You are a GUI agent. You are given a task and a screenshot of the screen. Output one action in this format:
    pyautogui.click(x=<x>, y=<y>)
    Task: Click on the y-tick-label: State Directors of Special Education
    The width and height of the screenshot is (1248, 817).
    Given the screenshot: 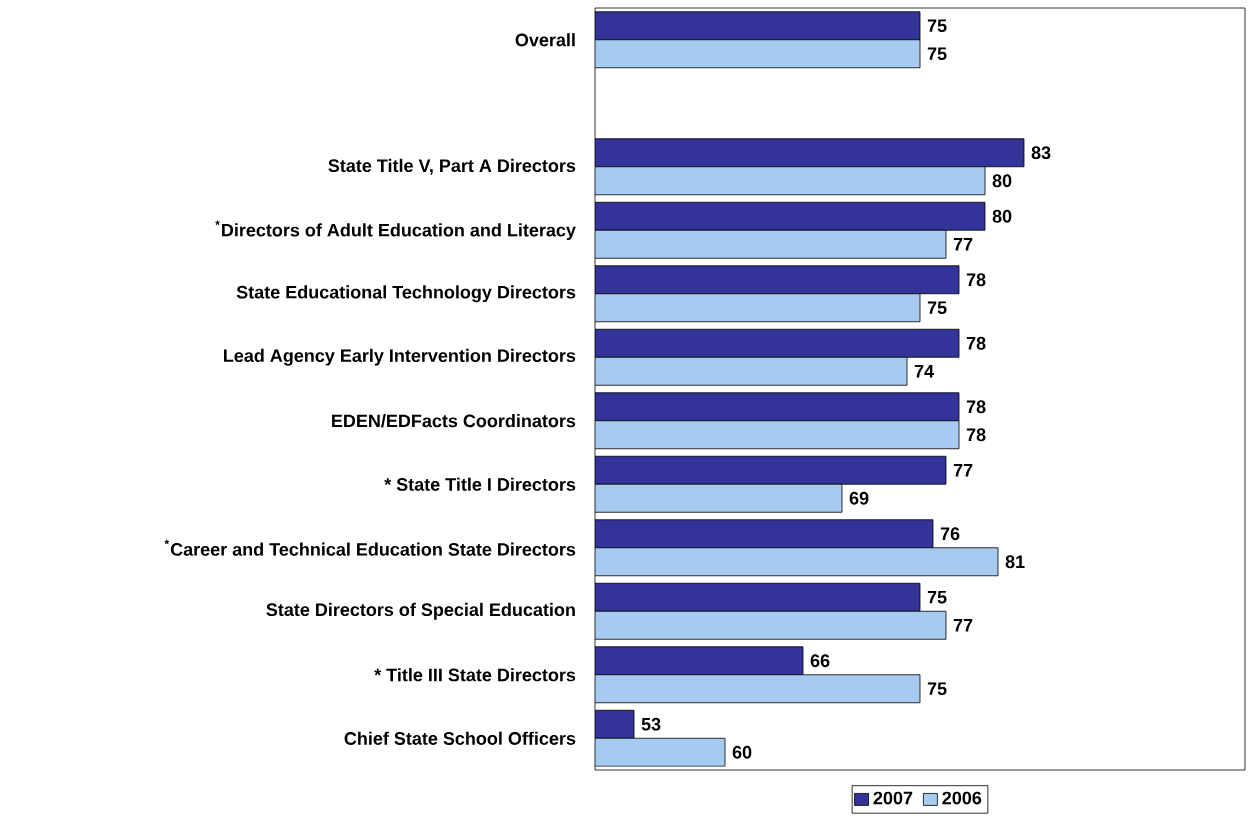 What is the action you would take?
    pyautogui.click(x=420, y=611)
    